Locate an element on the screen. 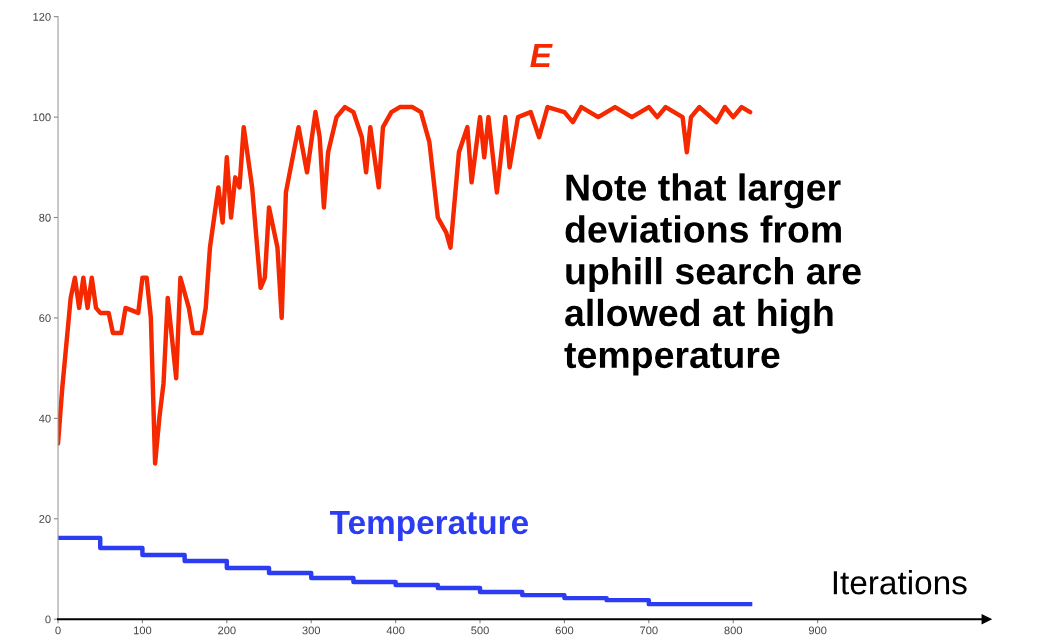 The width and height of the screenshot is (1055, 641). y-tick-label: 0 is located at coordinates (48, 619).